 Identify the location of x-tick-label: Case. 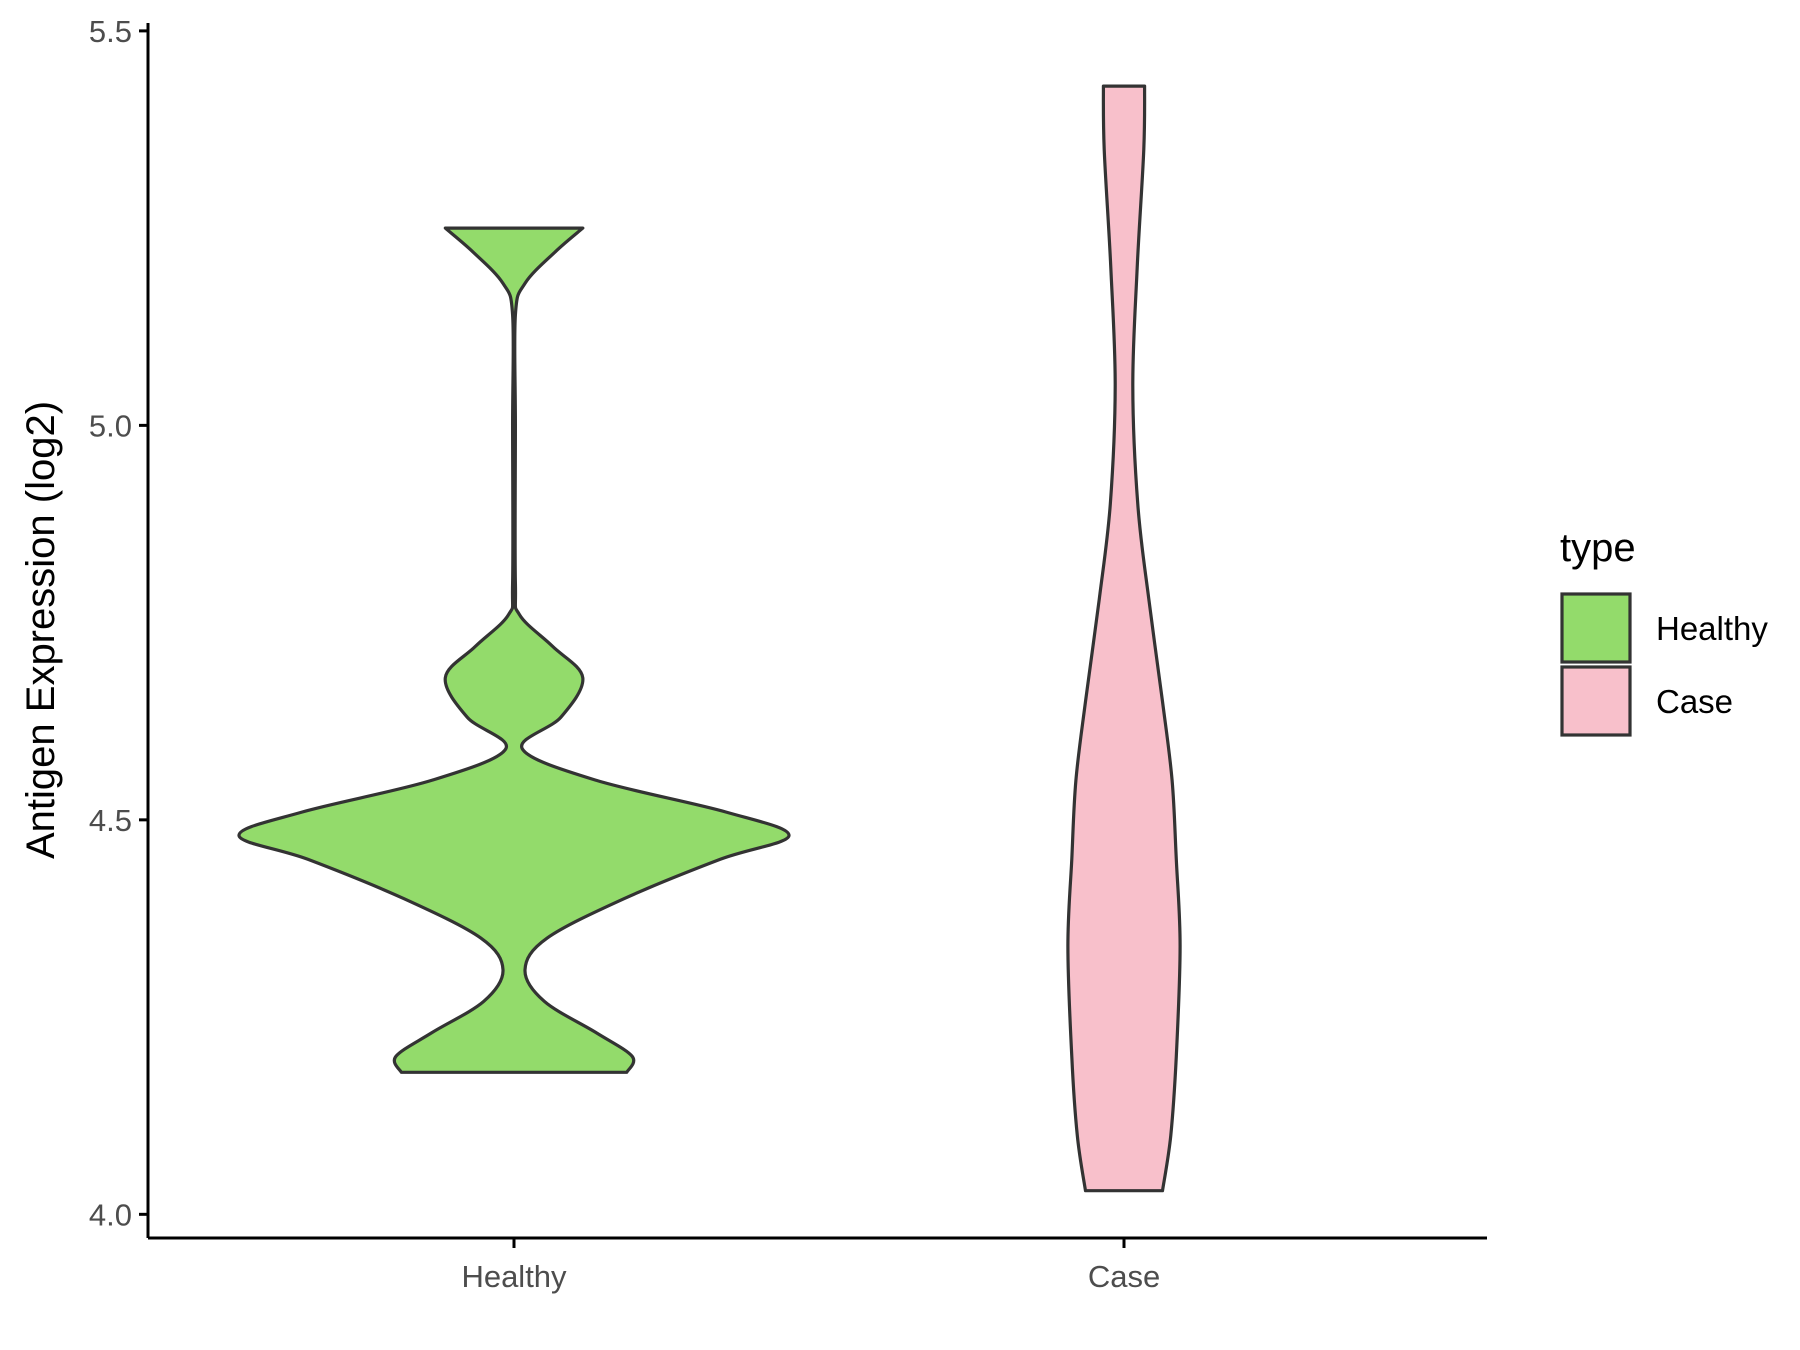
(1124, 1276).